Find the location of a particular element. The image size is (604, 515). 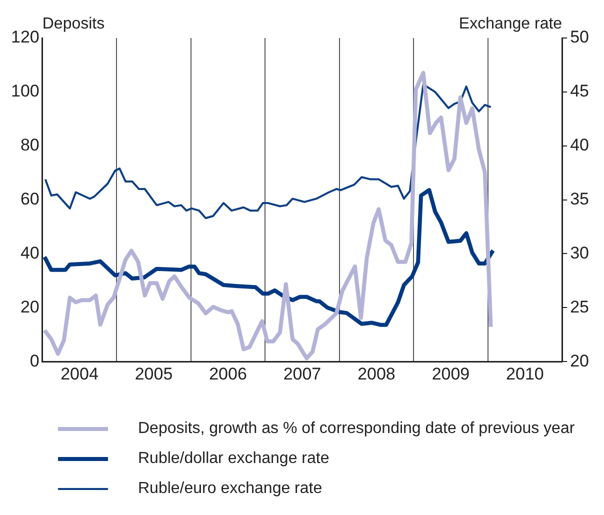

y-tick-label: 80 is located at coordinates (30, 145).